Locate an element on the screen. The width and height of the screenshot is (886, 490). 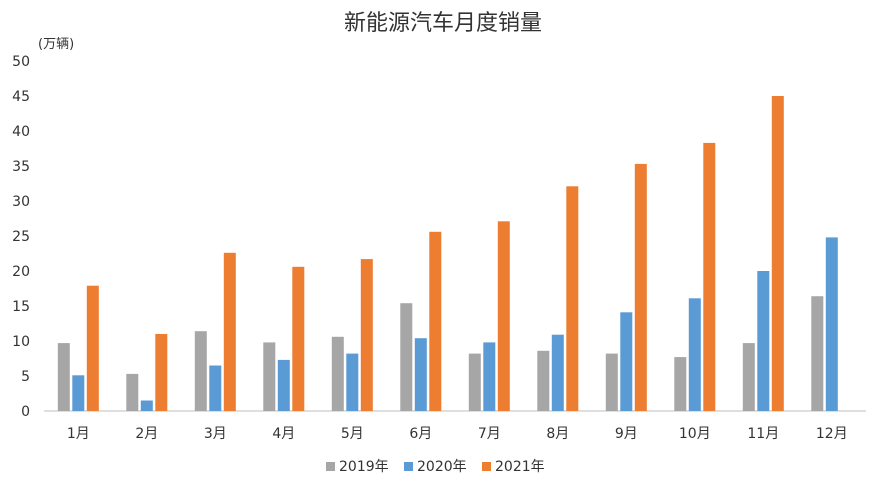
legend-swatch-2019年 is located at coordinates (330, 466).